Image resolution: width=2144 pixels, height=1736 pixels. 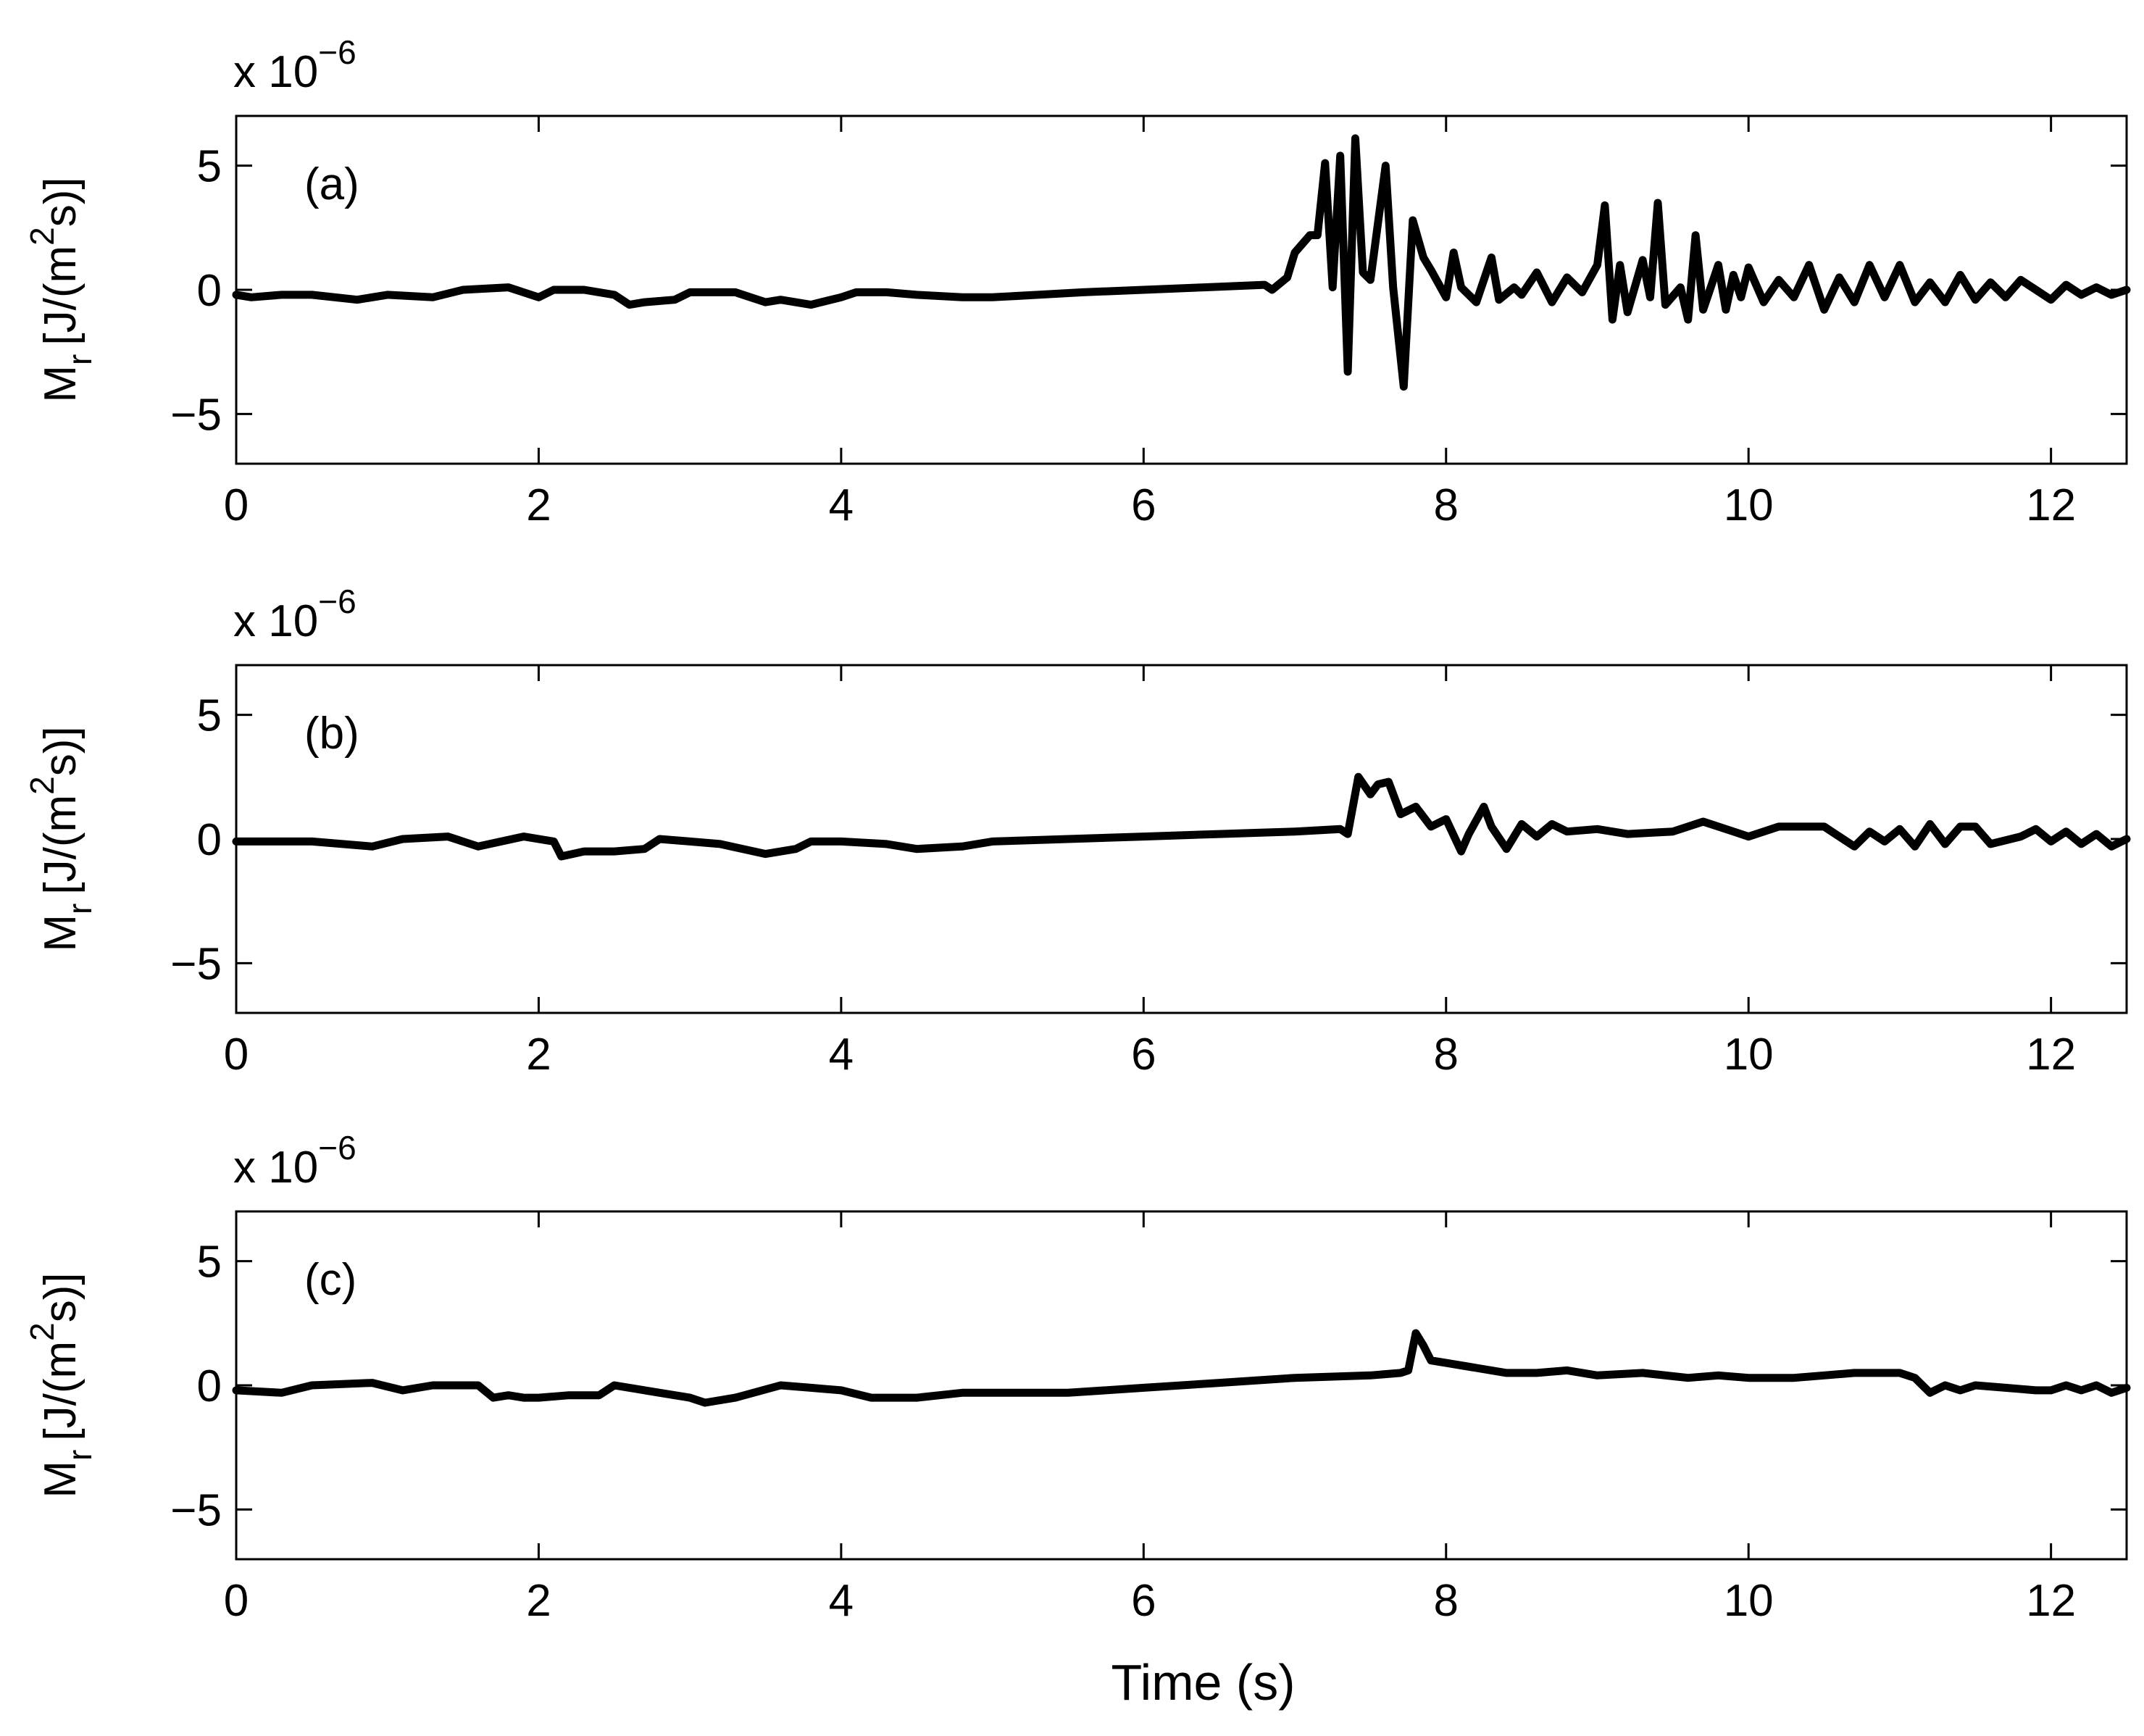 I want to click on panel-annotation: (a), so click(x=331, y=184).